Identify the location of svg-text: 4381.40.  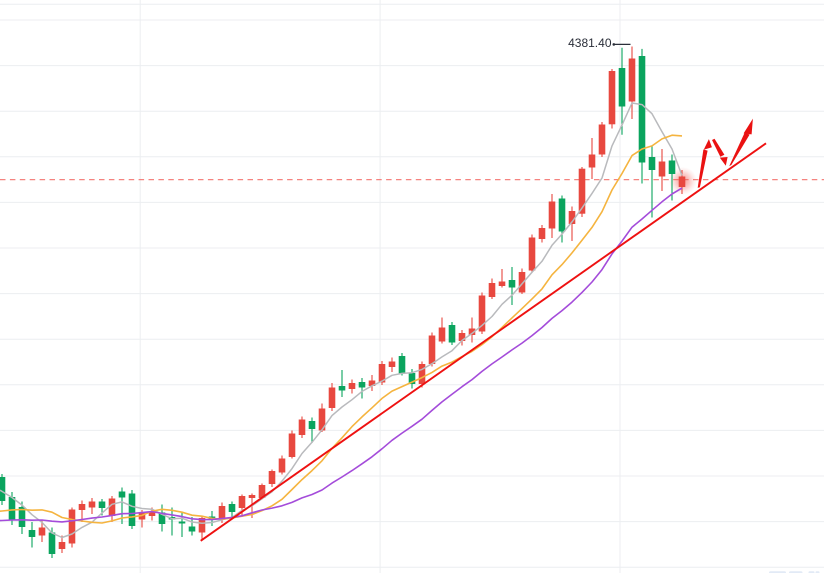
(590, 43).